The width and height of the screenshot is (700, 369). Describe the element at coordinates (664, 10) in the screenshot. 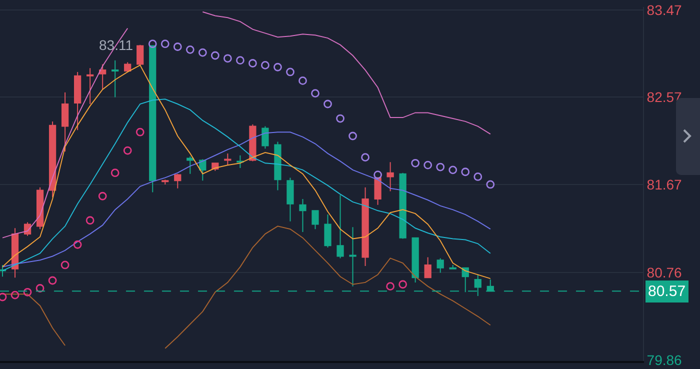

I see `y-tick-label: 83.47` at that location.